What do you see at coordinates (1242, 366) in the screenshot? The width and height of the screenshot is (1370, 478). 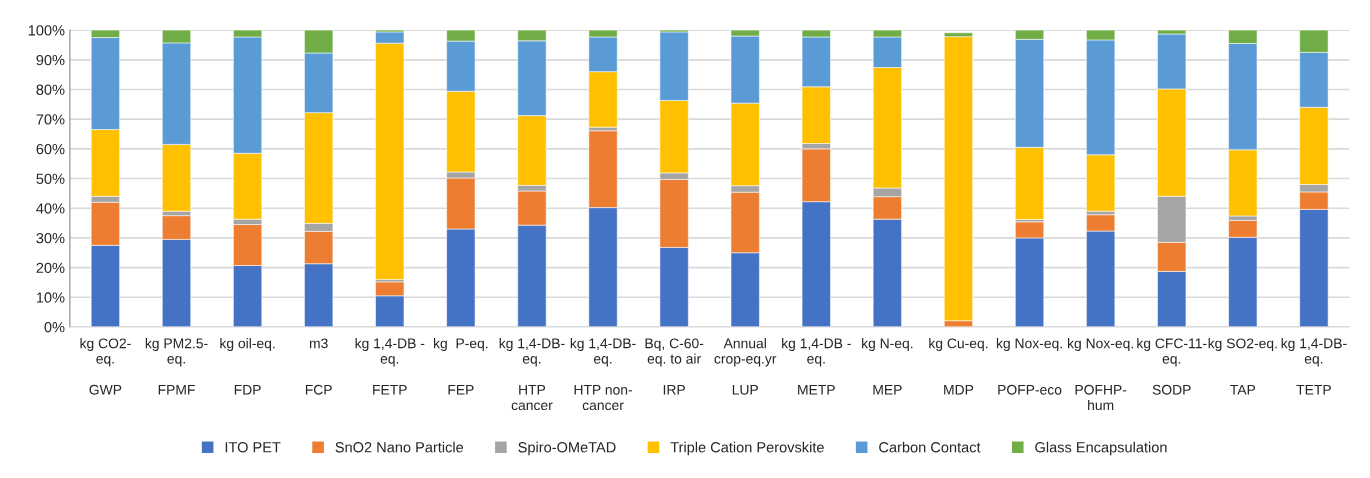 I see `category-label: kg SO2-eq. TAP` at bounding box center [1242, 366].